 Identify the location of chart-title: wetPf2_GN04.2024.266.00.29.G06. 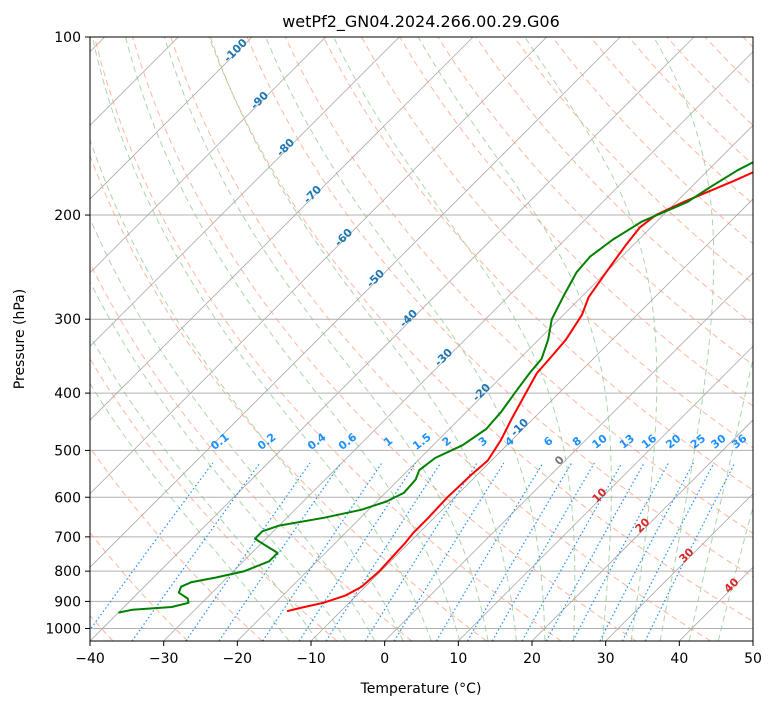
(421, 22).